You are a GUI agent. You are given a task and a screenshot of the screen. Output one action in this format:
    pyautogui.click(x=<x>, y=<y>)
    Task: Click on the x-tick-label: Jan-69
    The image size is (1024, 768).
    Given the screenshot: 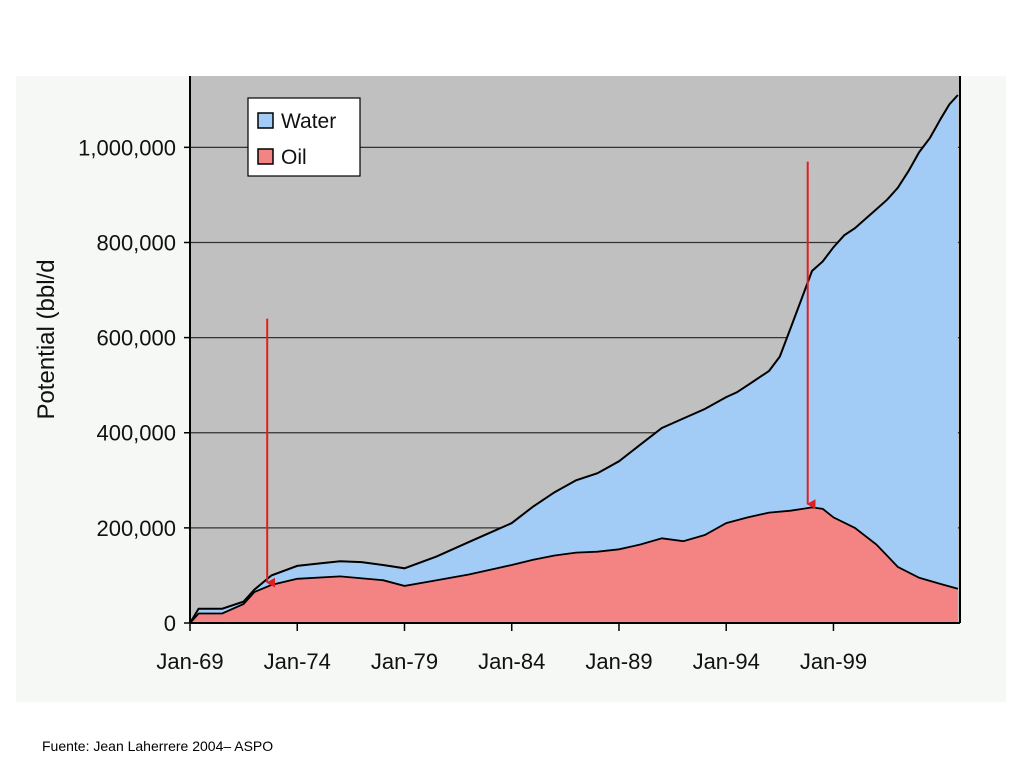 What is the action you would take?
    pyautogui.click(x=189, y=661)
    